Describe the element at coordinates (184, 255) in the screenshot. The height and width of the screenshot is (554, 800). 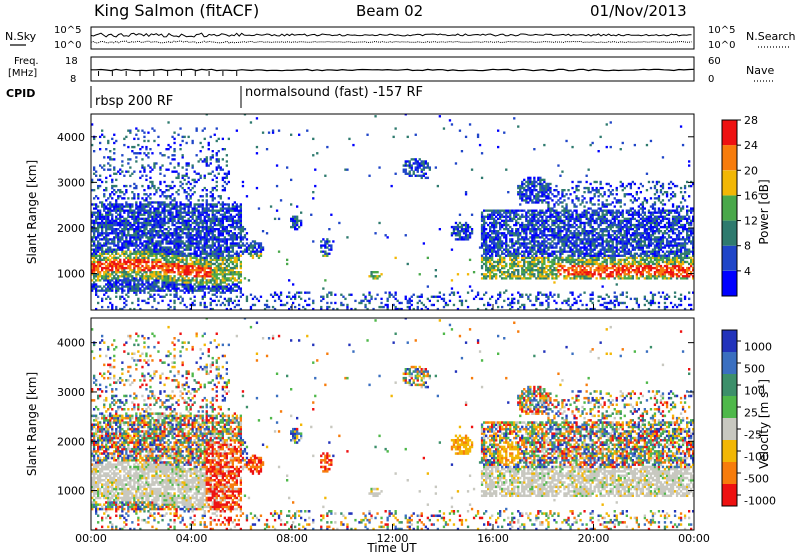
I see `power-cell-1918` at that location.